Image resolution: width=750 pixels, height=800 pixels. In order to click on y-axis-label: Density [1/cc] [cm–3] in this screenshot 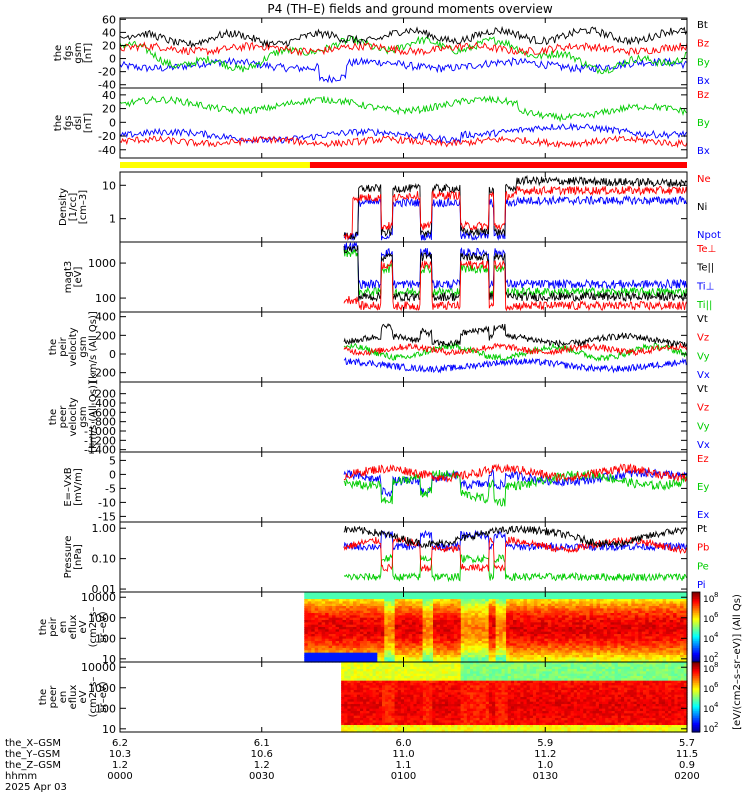, I will do `click(73, 207)`.